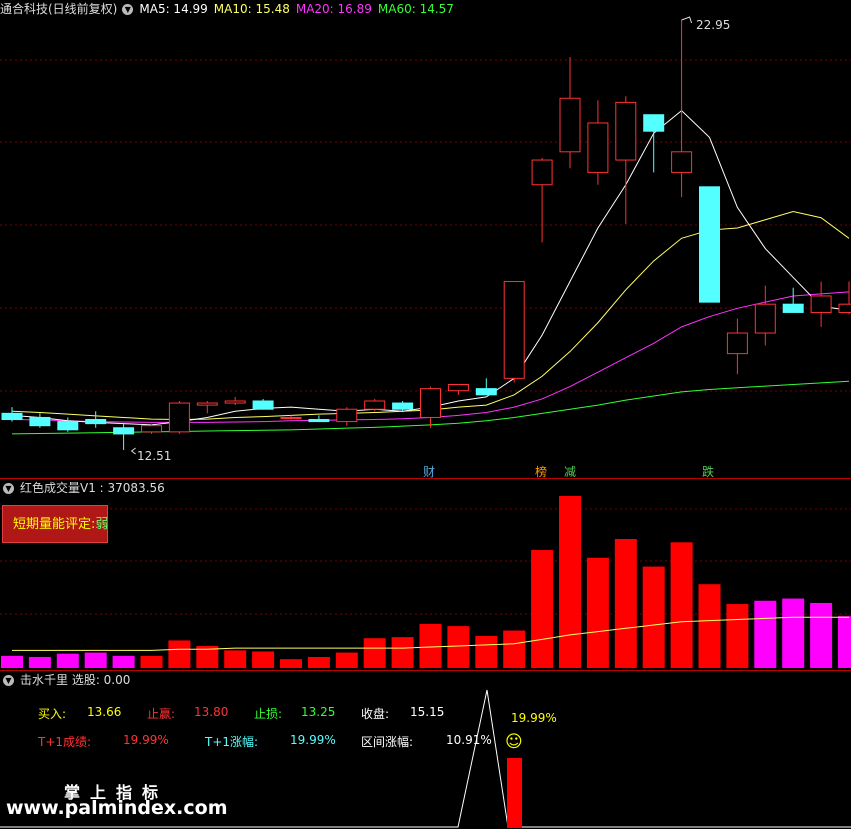 This screenshot has height=829, width=851. Describe the element at coordinates (104, 712) in the screenshot. I see `buy-value: 13.66` at that location.